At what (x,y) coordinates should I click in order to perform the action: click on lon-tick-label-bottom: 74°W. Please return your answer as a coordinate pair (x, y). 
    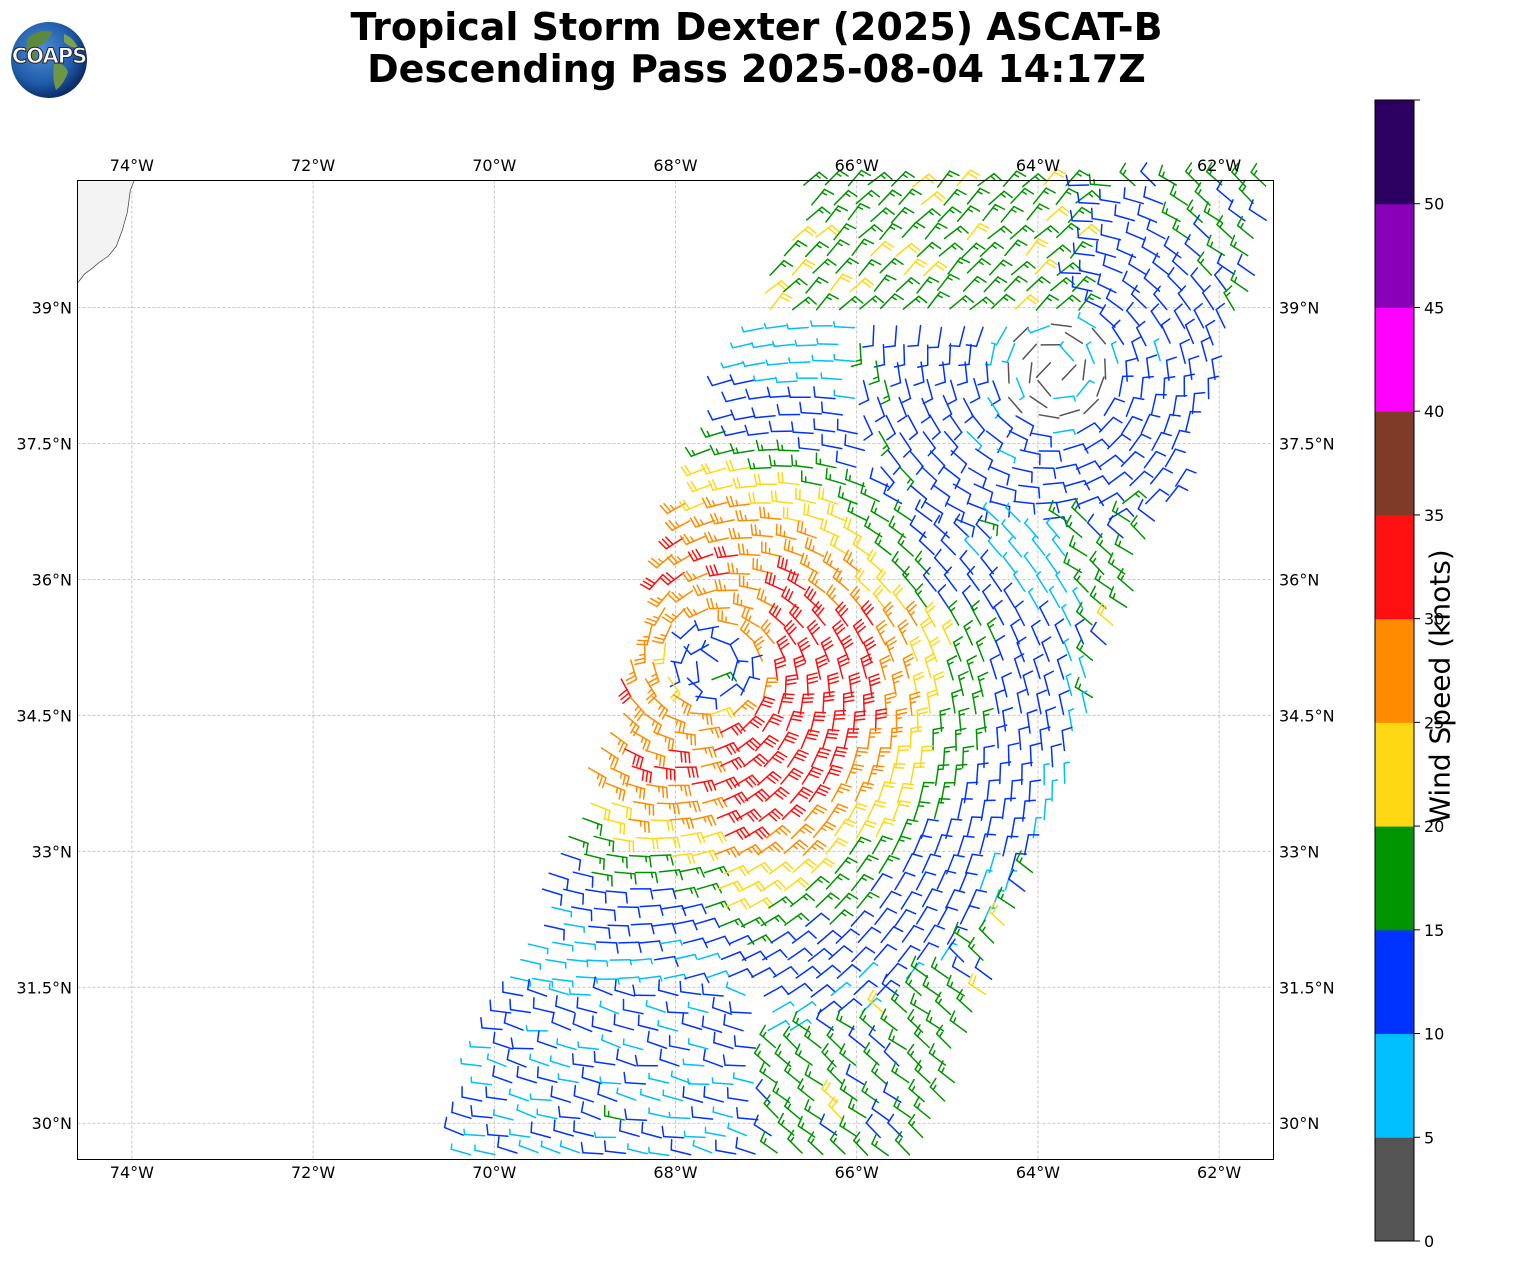
    Looking at the image, I should click on (132, 1172).